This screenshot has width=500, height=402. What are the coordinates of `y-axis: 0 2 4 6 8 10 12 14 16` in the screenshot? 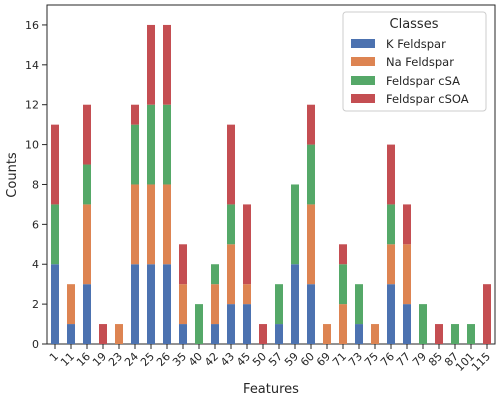 It's located at (36, 185).